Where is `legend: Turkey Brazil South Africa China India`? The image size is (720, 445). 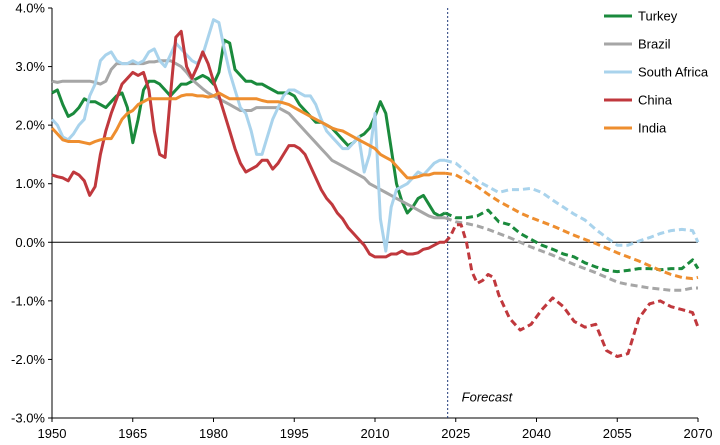 legend: Turkey Brazil South Africa China India is located at coordinates (656, 72).